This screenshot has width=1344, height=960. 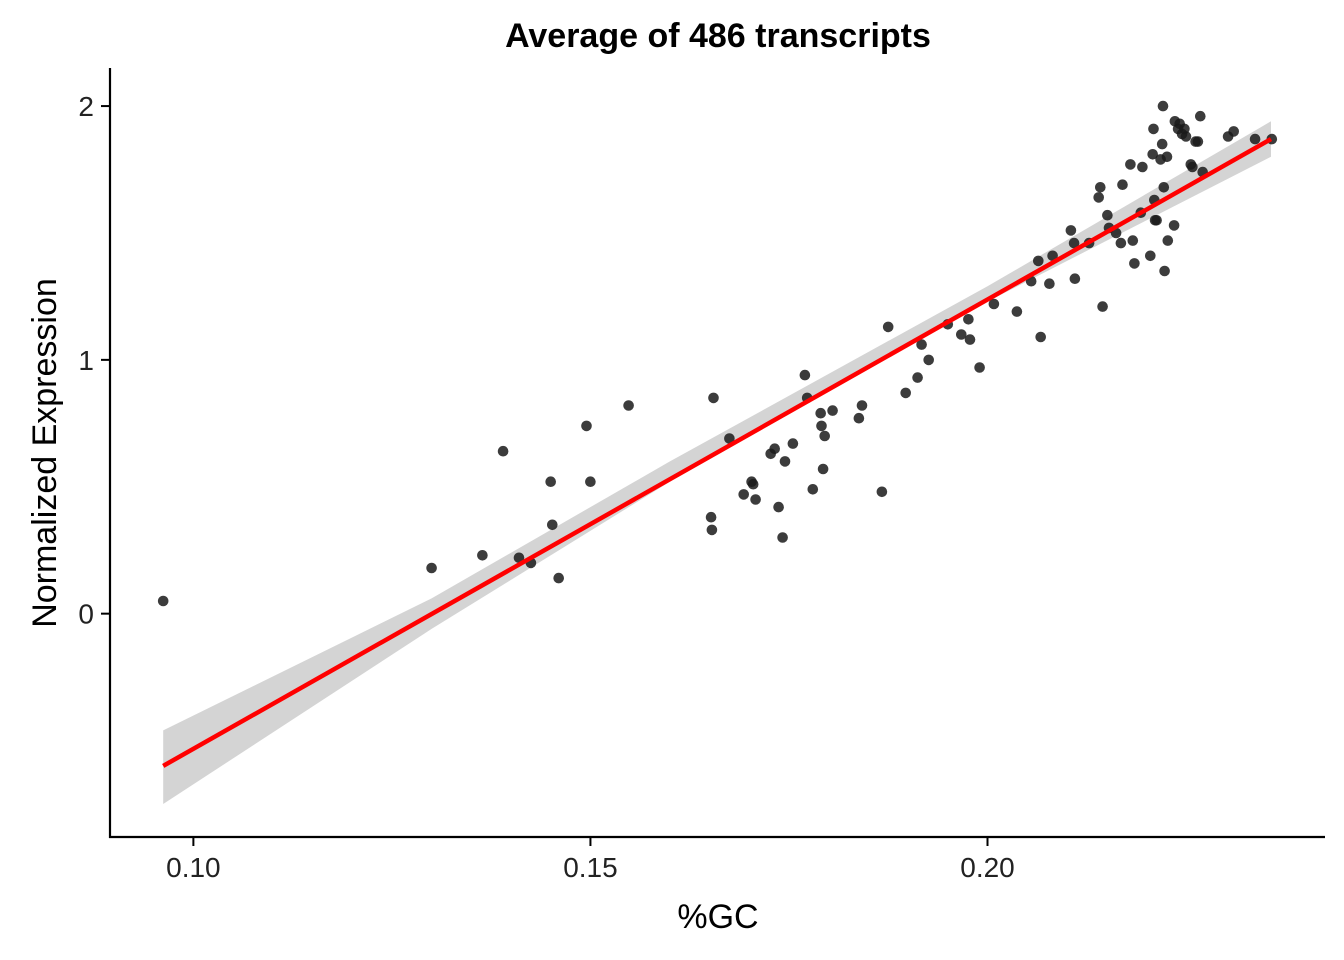 What do you see at coordinates (590, 867) in the screenshot?
I see `x-tick-label: 0.15` at bounding box center [590, 867].